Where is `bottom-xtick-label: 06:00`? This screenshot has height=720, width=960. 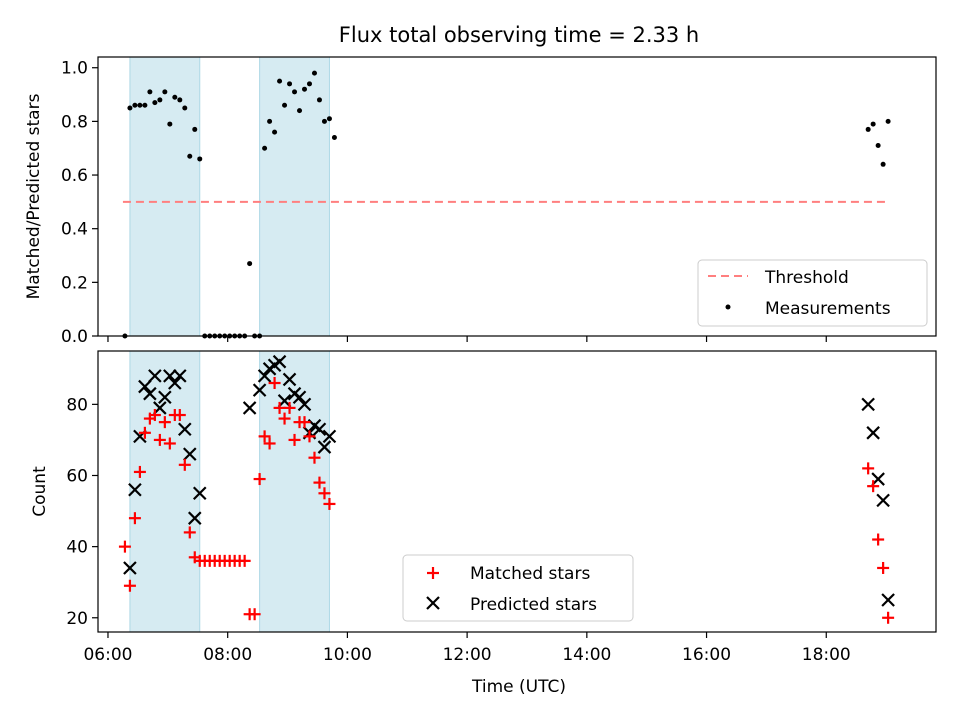
bottom-xtick-label: 06:00 is located at coordinates (107, 655).